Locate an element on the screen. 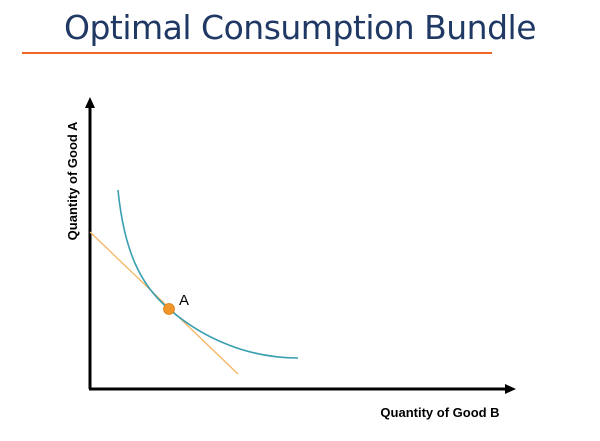 Image resolution: width=600 pixels, height=441 pixels. y-axis is located at coordinates (90, 243).